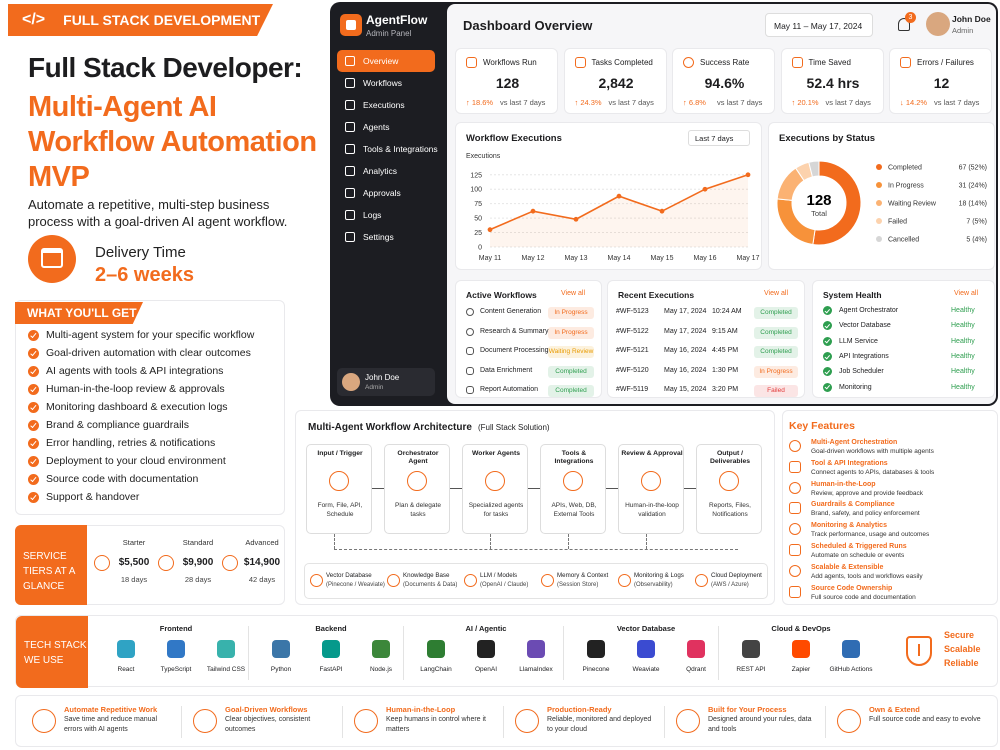  I want to click on tech-name: TypeScript, so click(176, 669).